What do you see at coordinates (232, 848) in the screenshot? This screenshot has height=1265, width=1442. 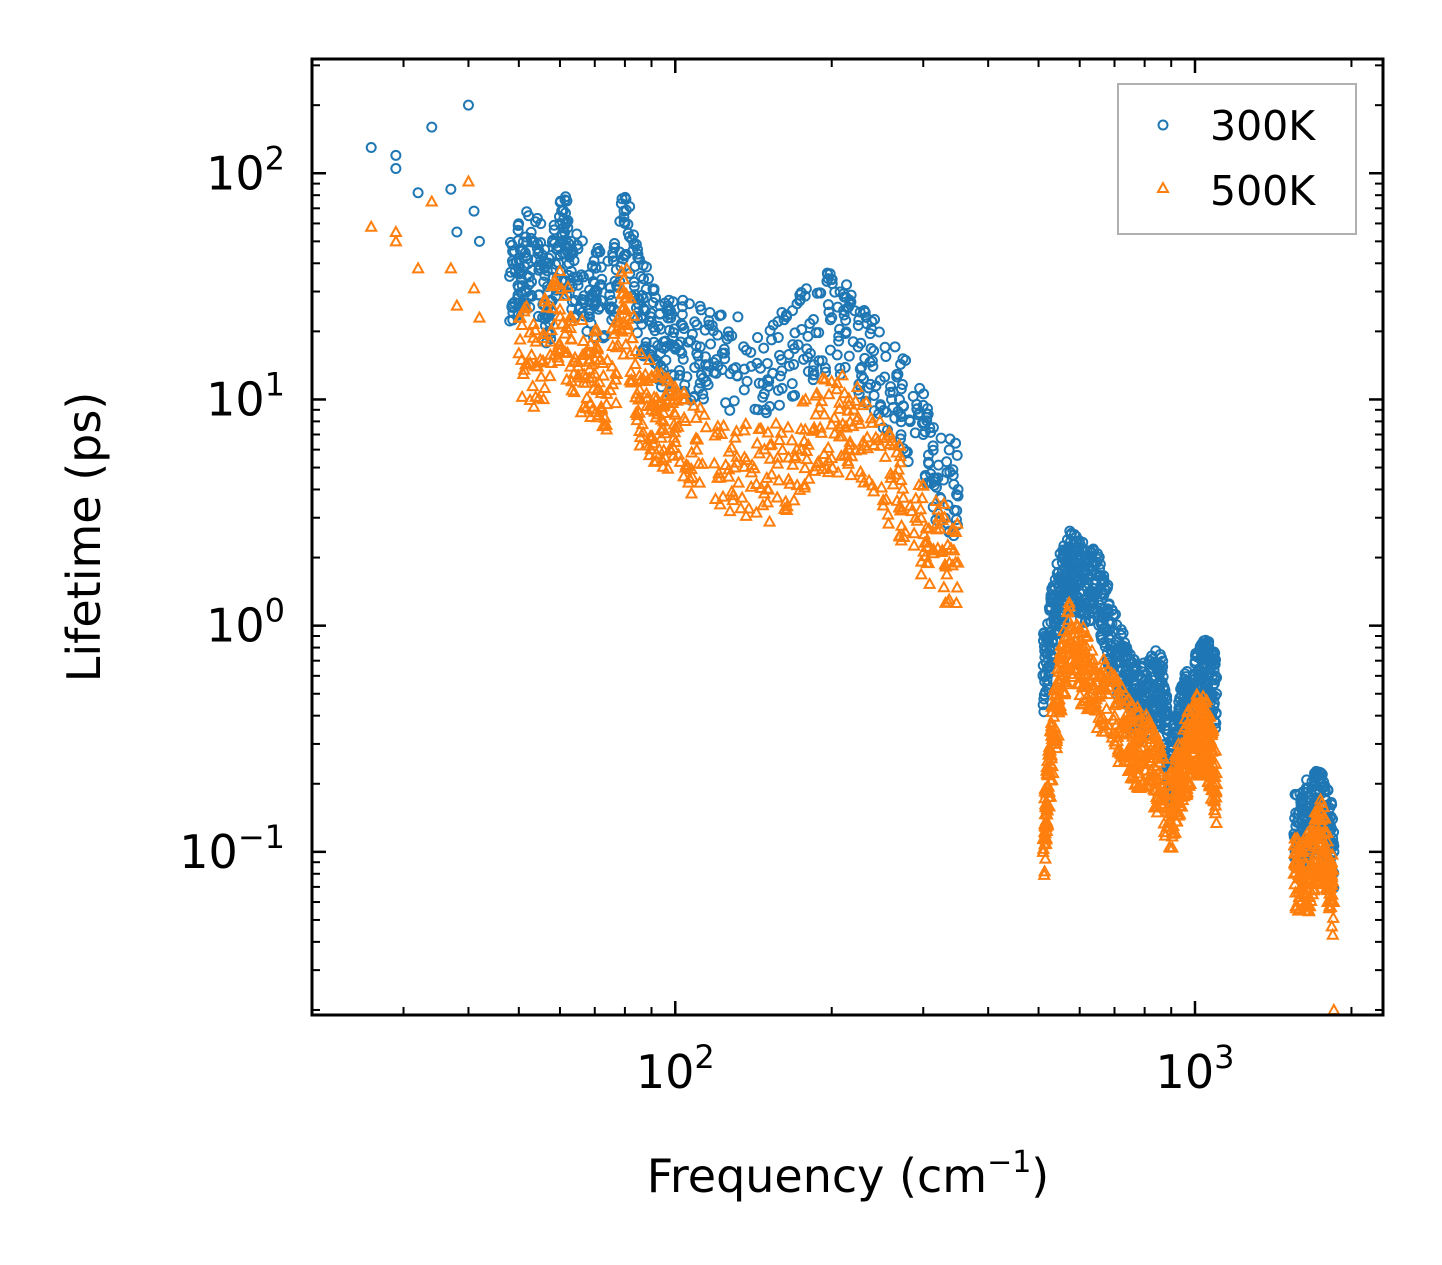 I see `y-tick-label: 10−1` at bounding box center [232, 848].